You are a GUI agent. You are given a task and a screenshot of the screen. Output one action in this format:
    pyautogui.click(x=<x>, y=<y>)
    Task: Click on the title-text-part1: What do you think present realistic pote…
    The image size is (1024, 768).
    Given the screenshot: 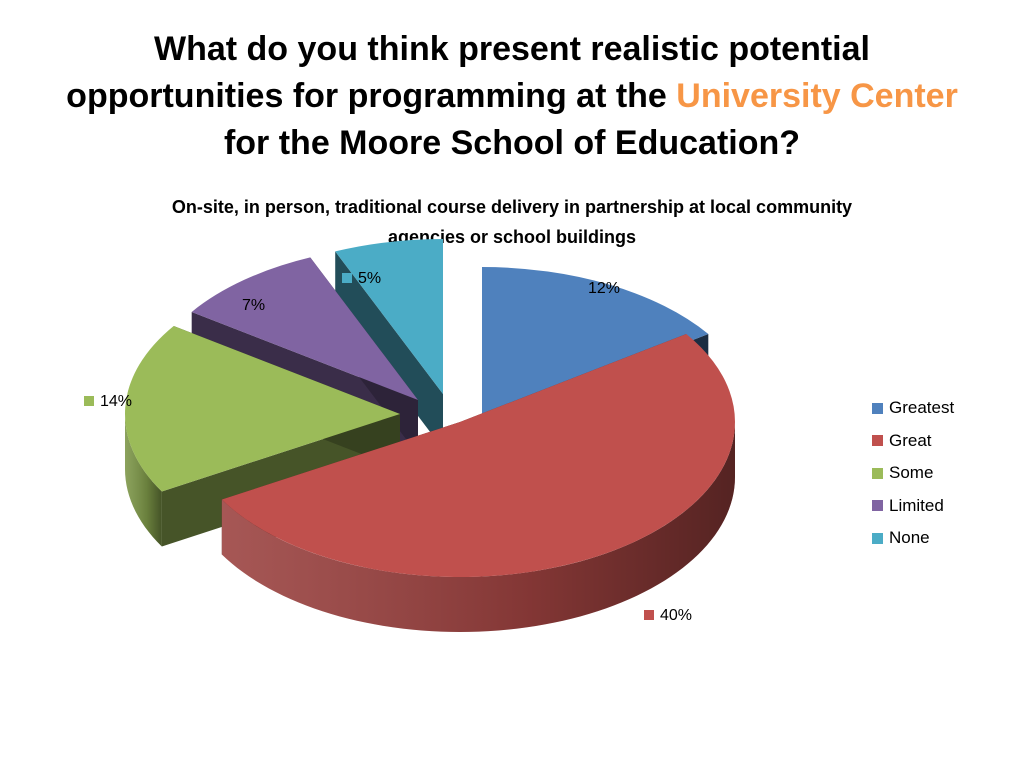 What is the action you would take?
    pyautogui.click(x=468, y=72)
    